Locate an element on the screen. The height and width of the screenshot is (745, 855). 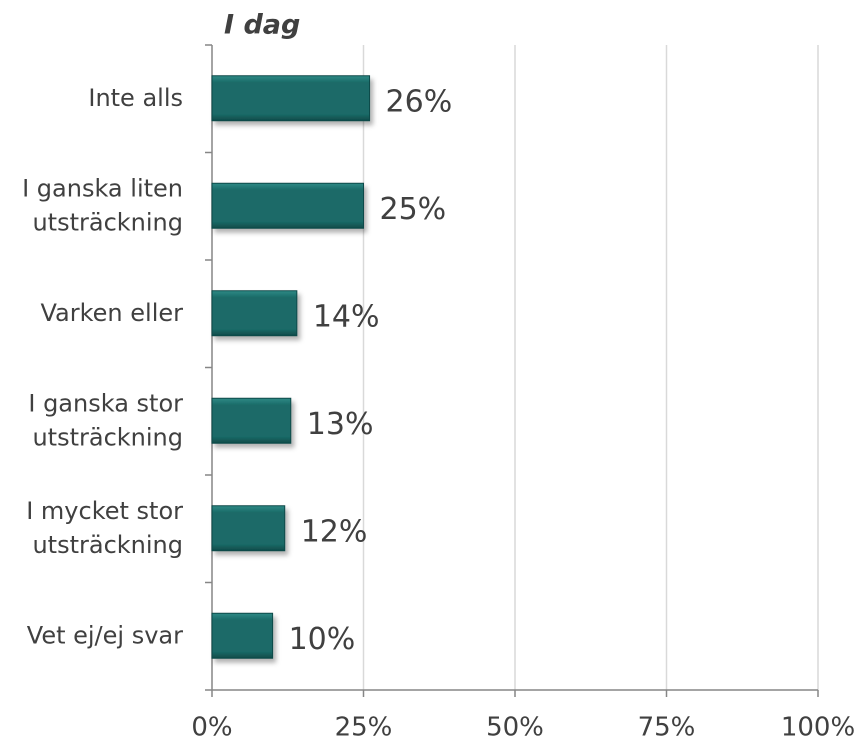
y-tick-label: Inte alls is located at coordinates (135, 98).